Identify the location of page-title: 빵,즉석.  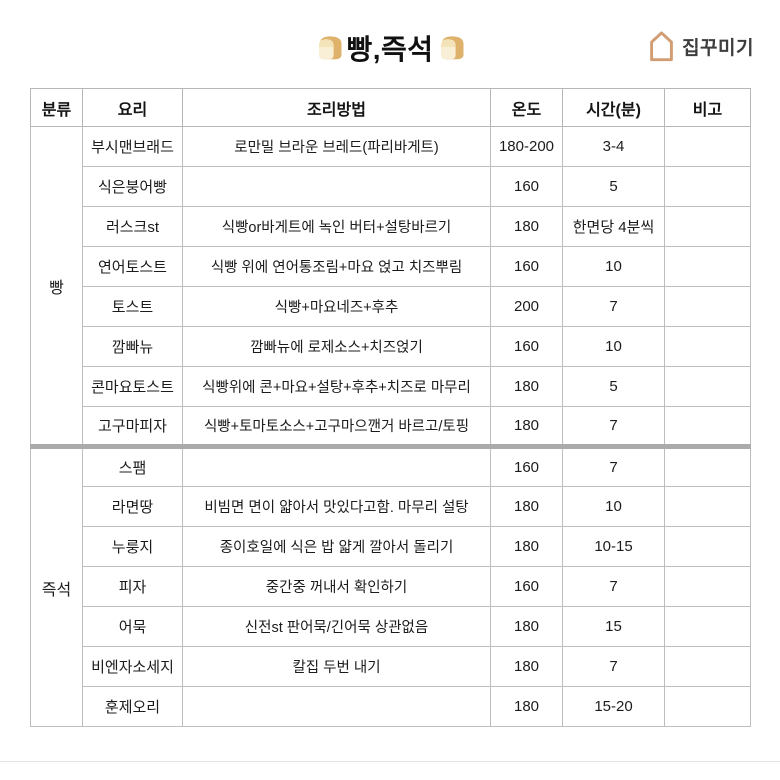
(390, 49).